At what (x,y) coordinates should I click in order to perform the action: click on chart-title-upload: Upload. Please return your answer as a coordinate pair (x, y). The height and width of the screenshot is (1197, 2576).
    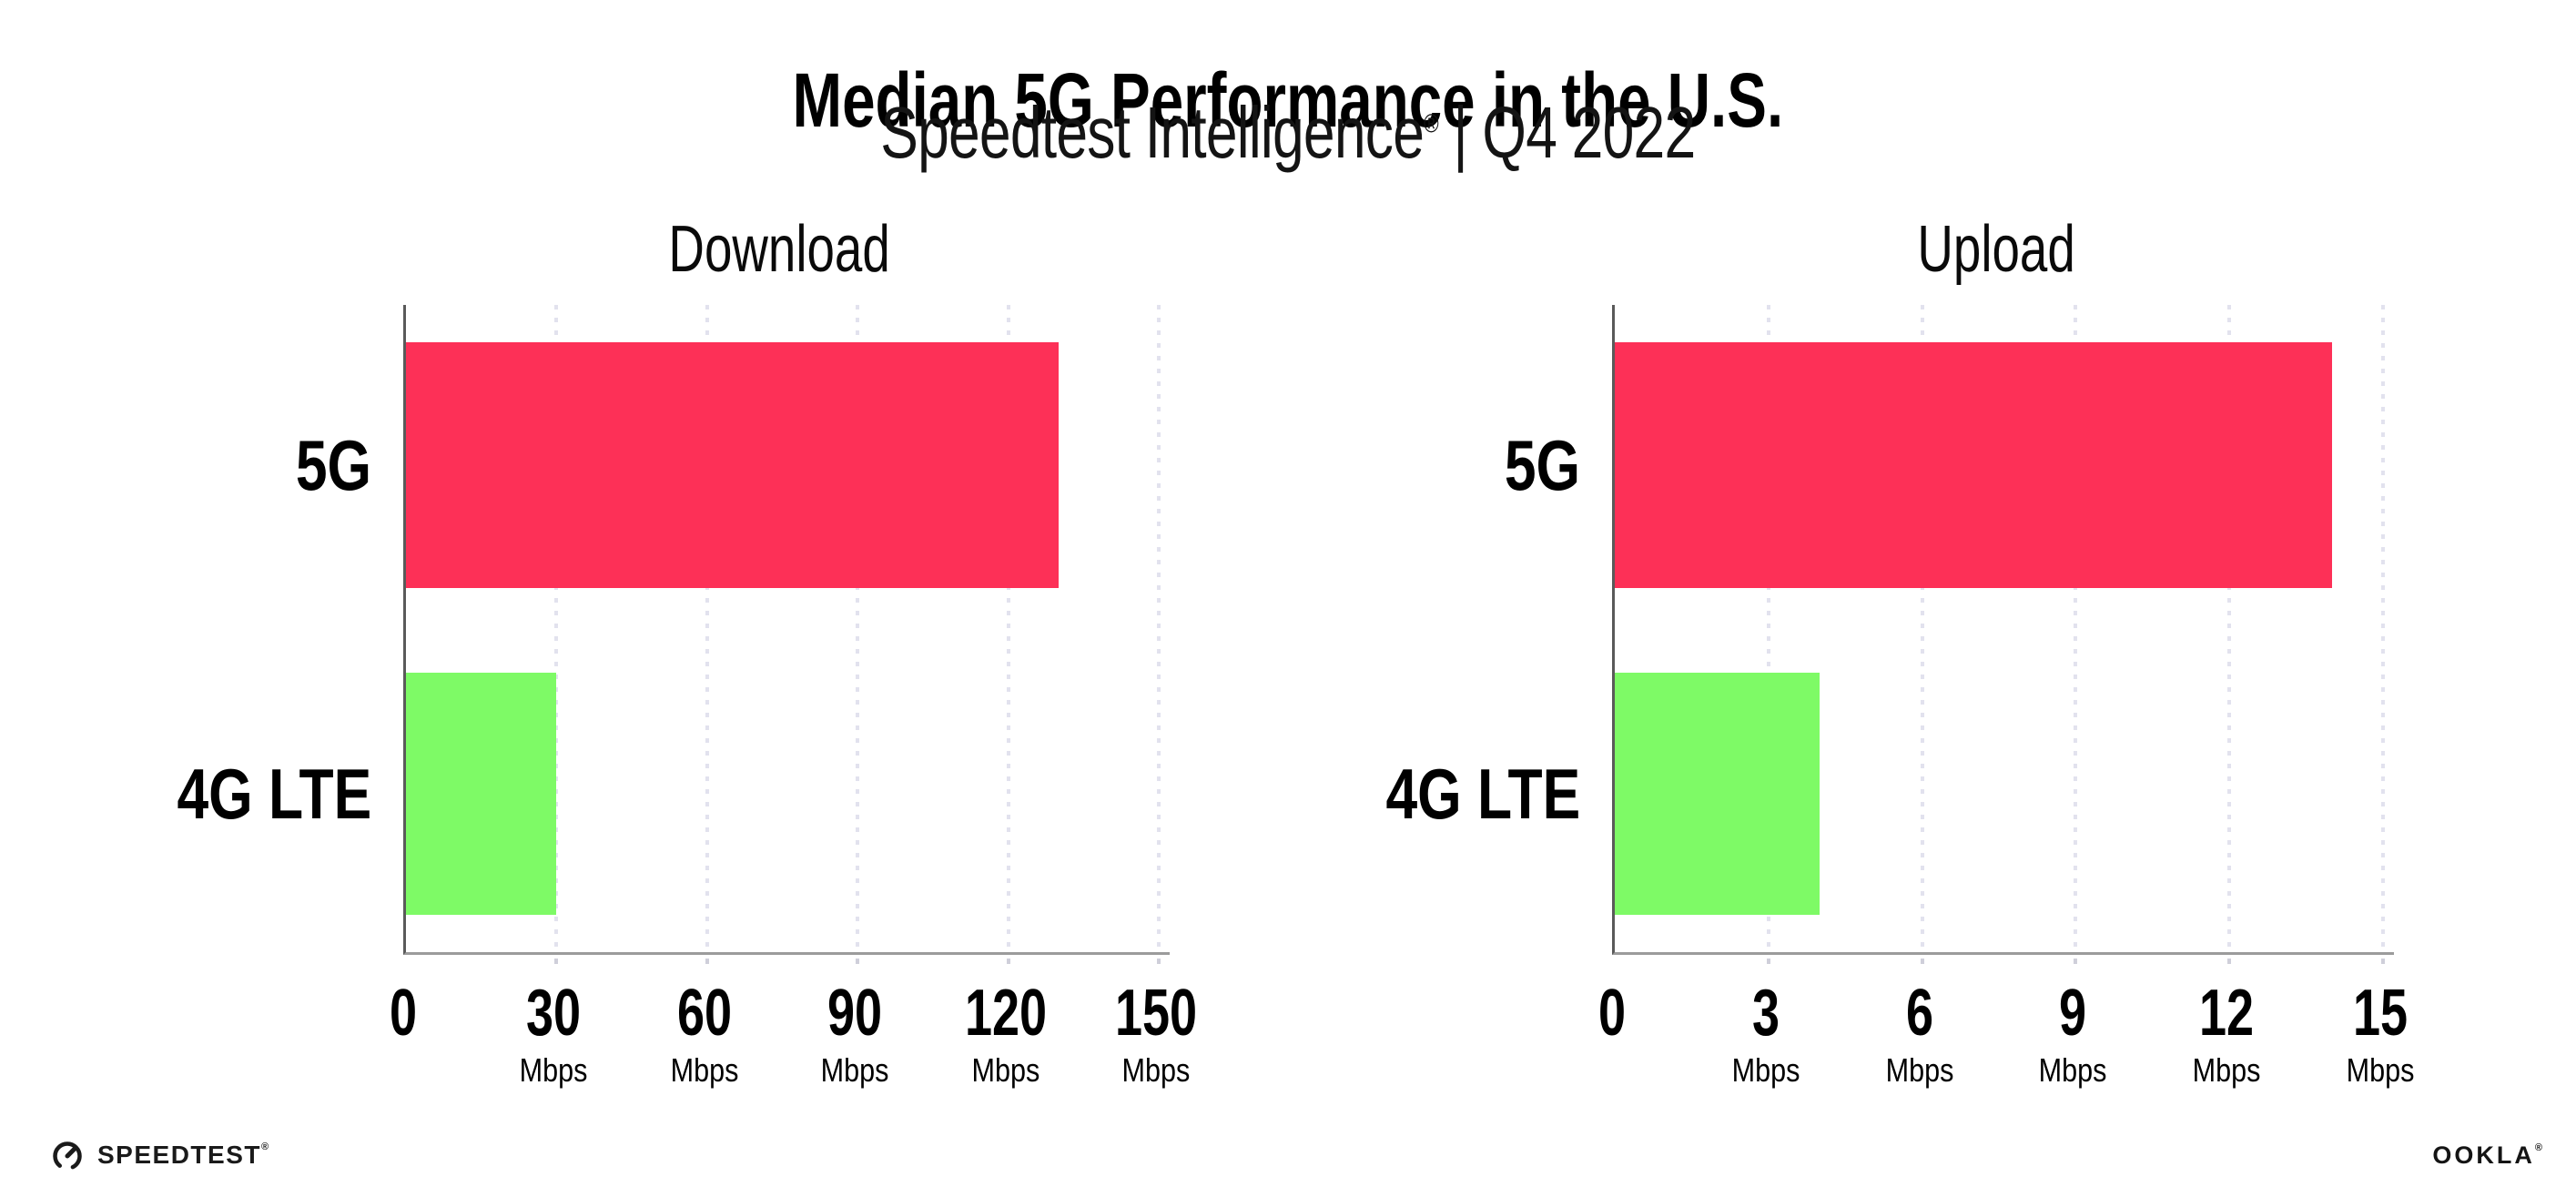
    Looking at the image, I should click on (1996, 251).